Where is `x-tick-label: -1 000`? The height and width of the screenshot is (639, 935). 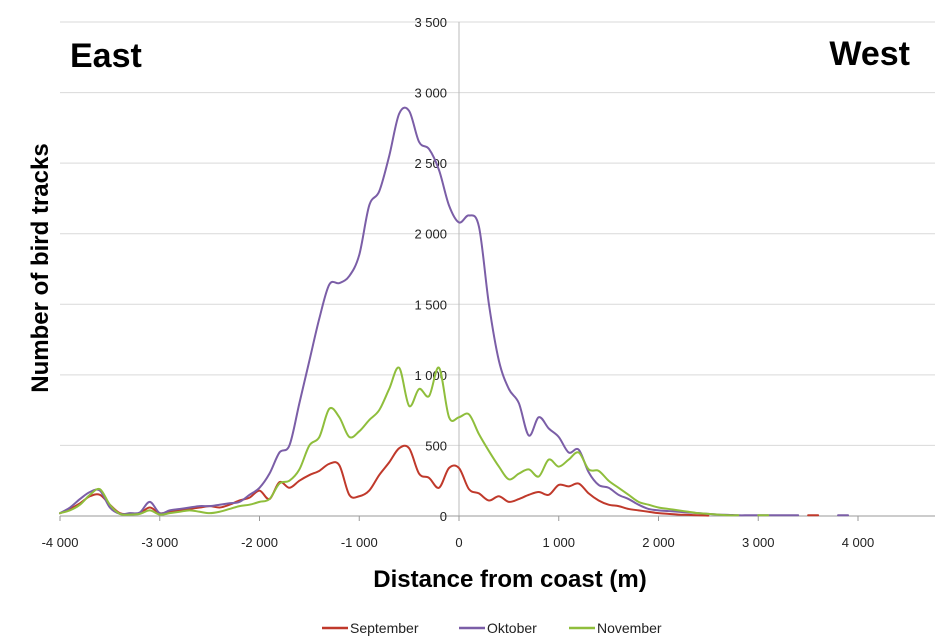
x-tick-label: -1 000 is located at coordinates (359, 542).